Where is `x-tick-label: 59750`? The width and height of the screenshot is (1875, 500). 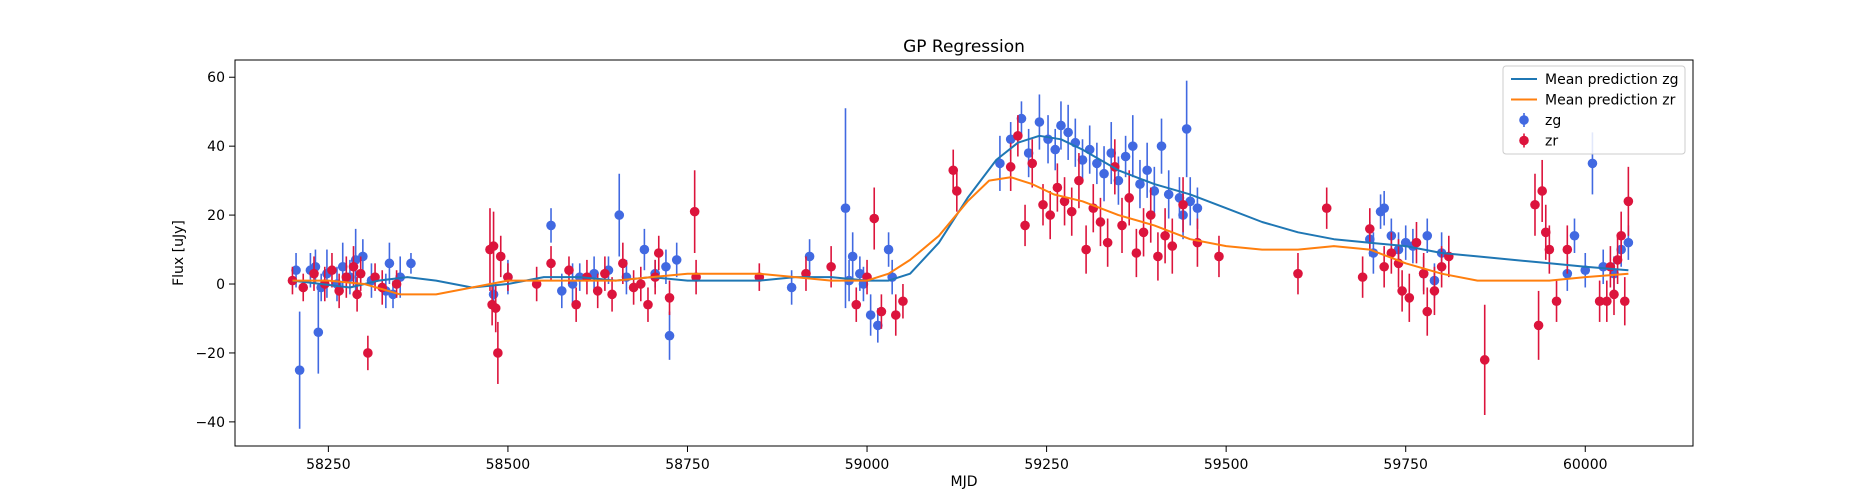
x-tick-label: 59750 is located at coordinates (1405, 465).